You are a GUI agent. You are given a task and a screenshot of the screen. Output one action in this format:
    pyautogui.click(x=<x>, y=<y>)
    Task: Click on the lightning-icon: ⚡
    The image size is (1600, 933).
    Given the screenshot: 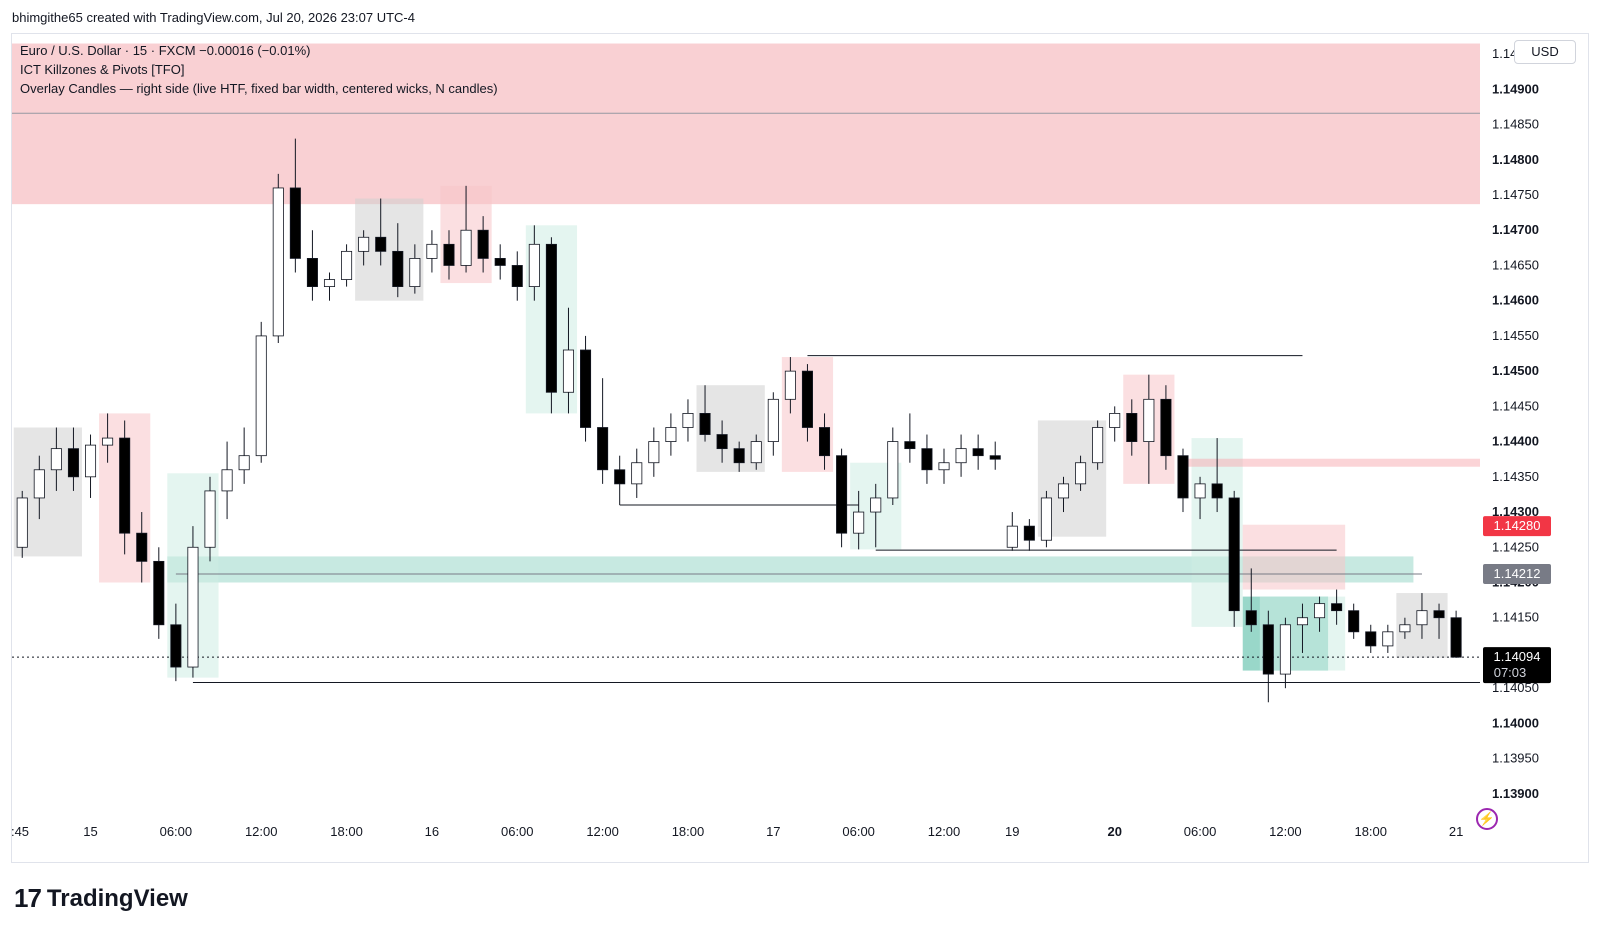 What is the action you would take?
    pyautogui.click(x=1487, y=819)
    